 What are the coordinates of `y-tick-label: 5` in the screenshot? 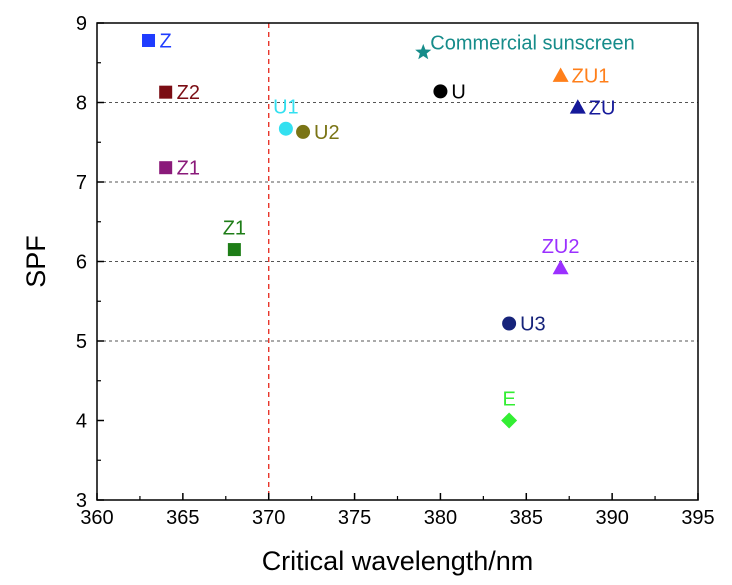 It's located at (81, 342).